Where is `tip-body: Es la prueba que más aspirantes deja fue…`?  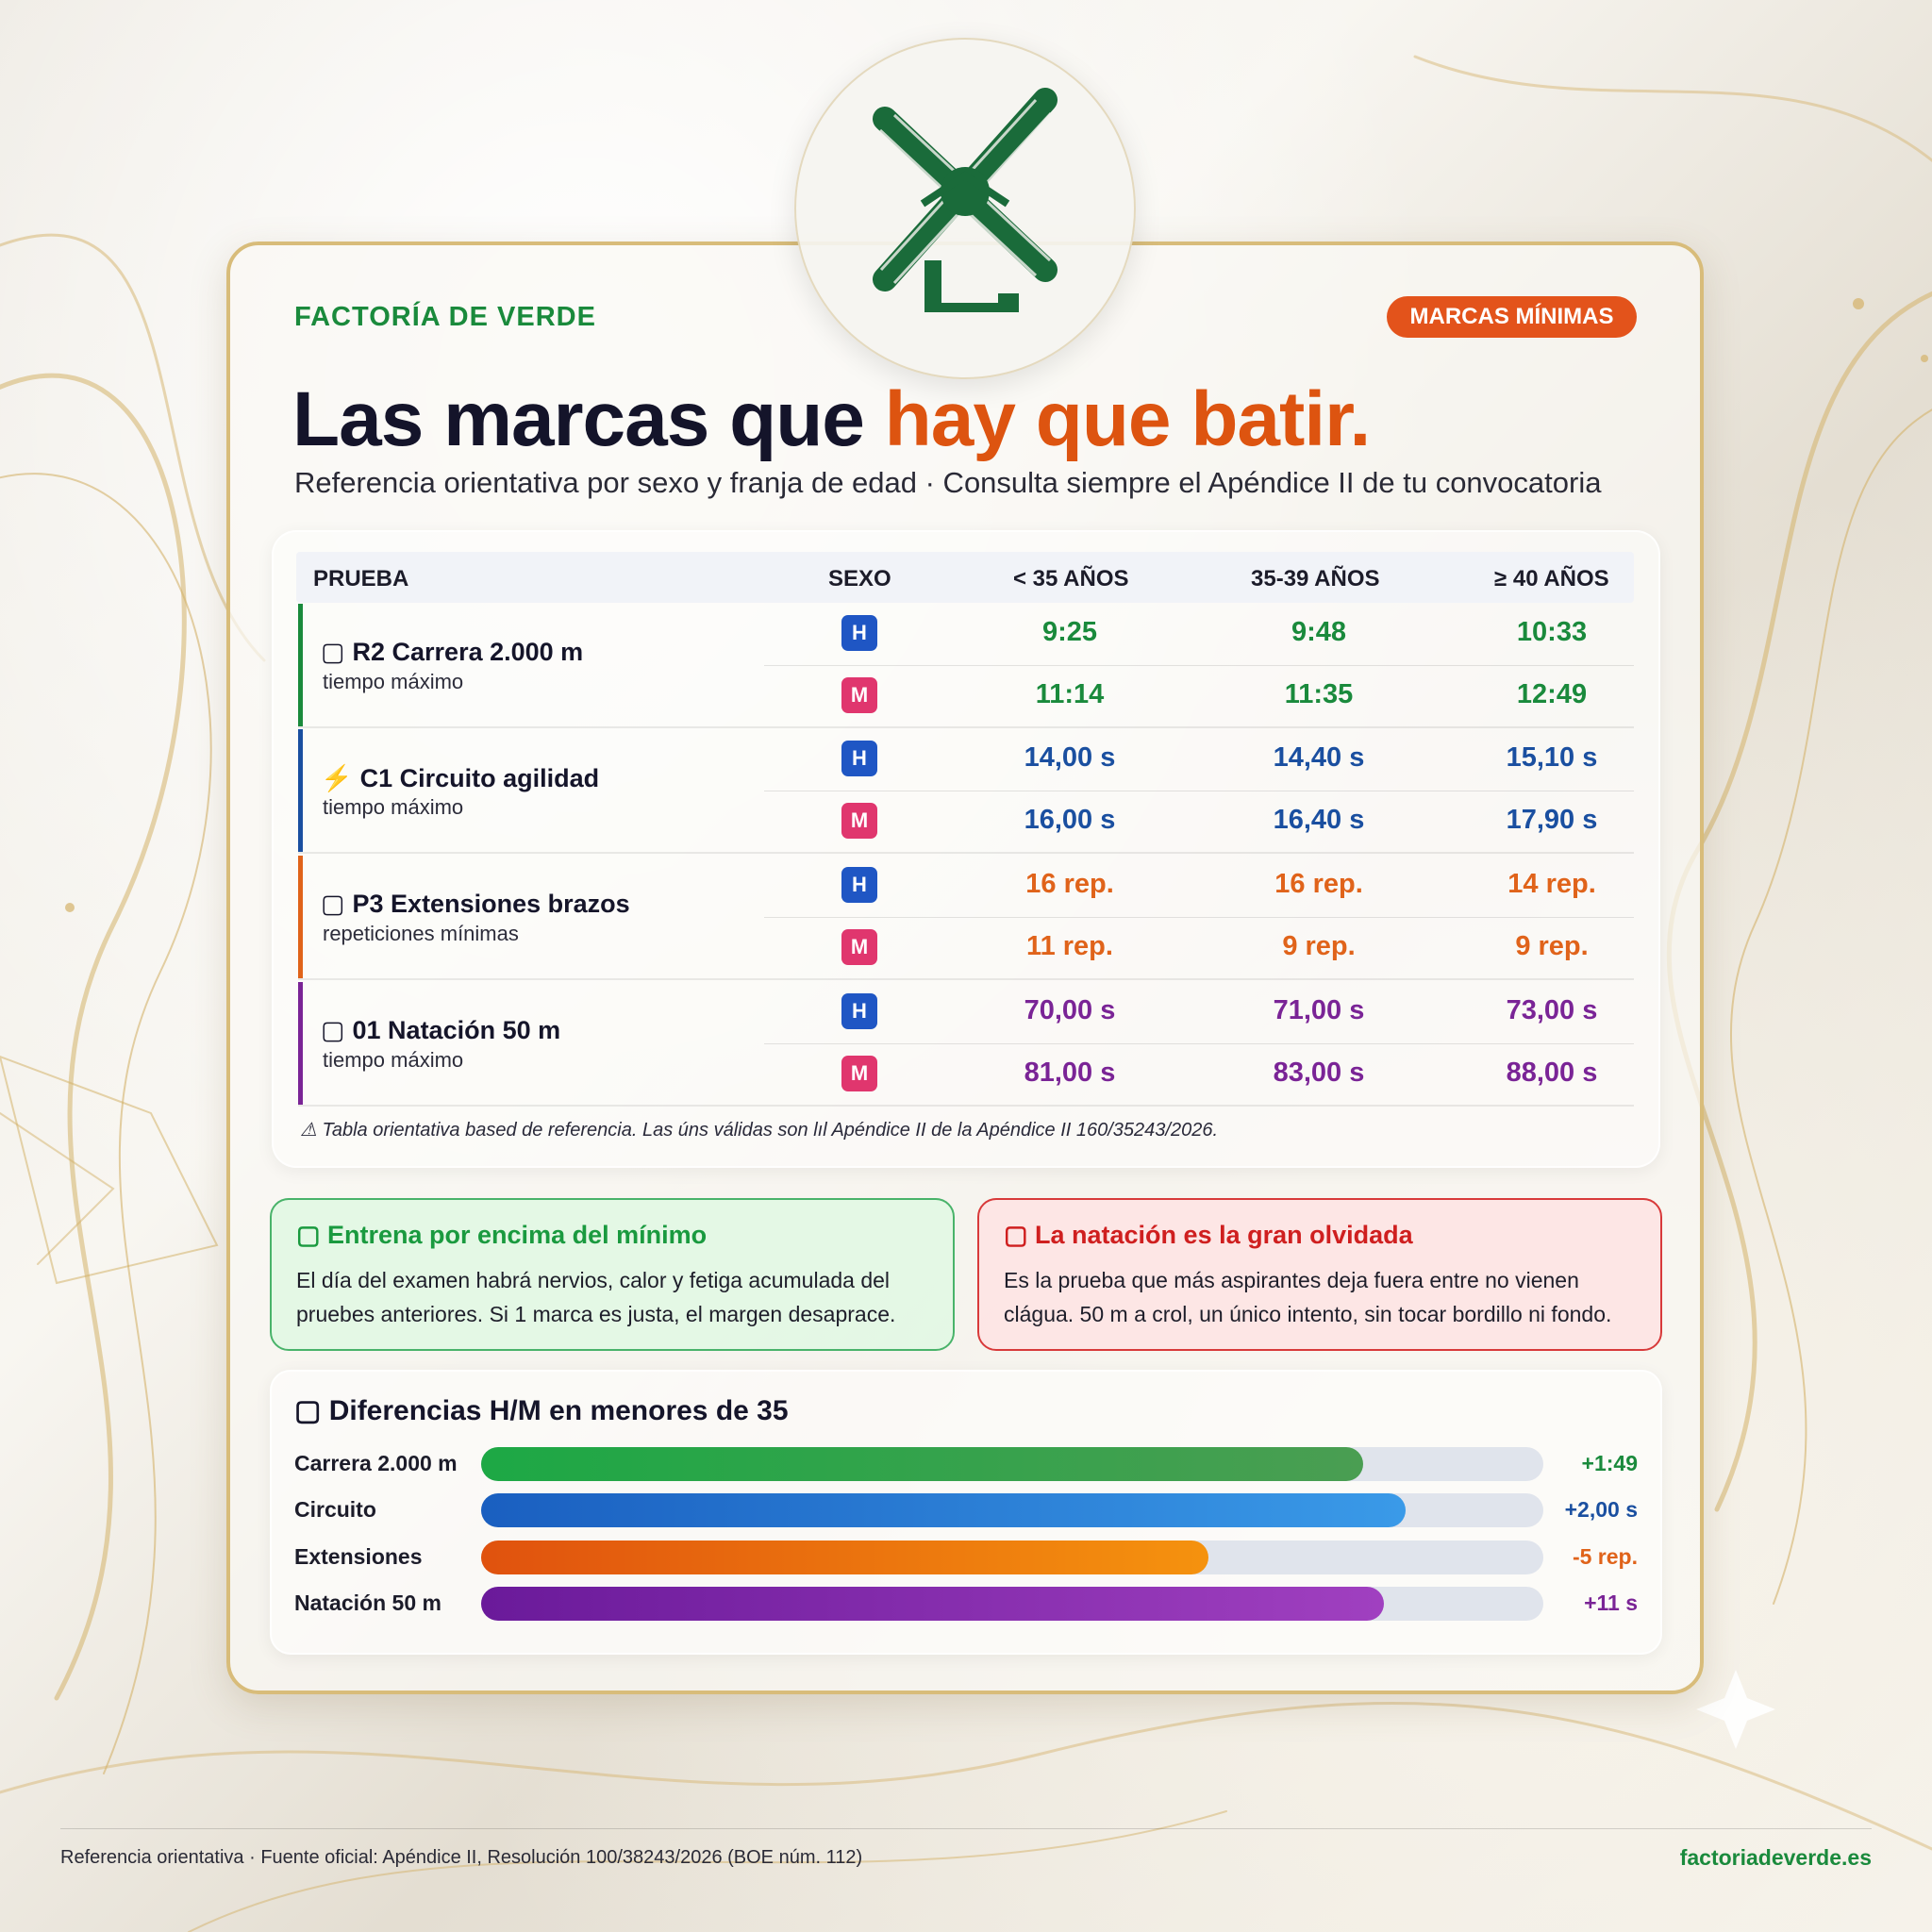 tip-body: Es la prueba que más aspirantes deja fue… is located at coordinates (1308, 1297).